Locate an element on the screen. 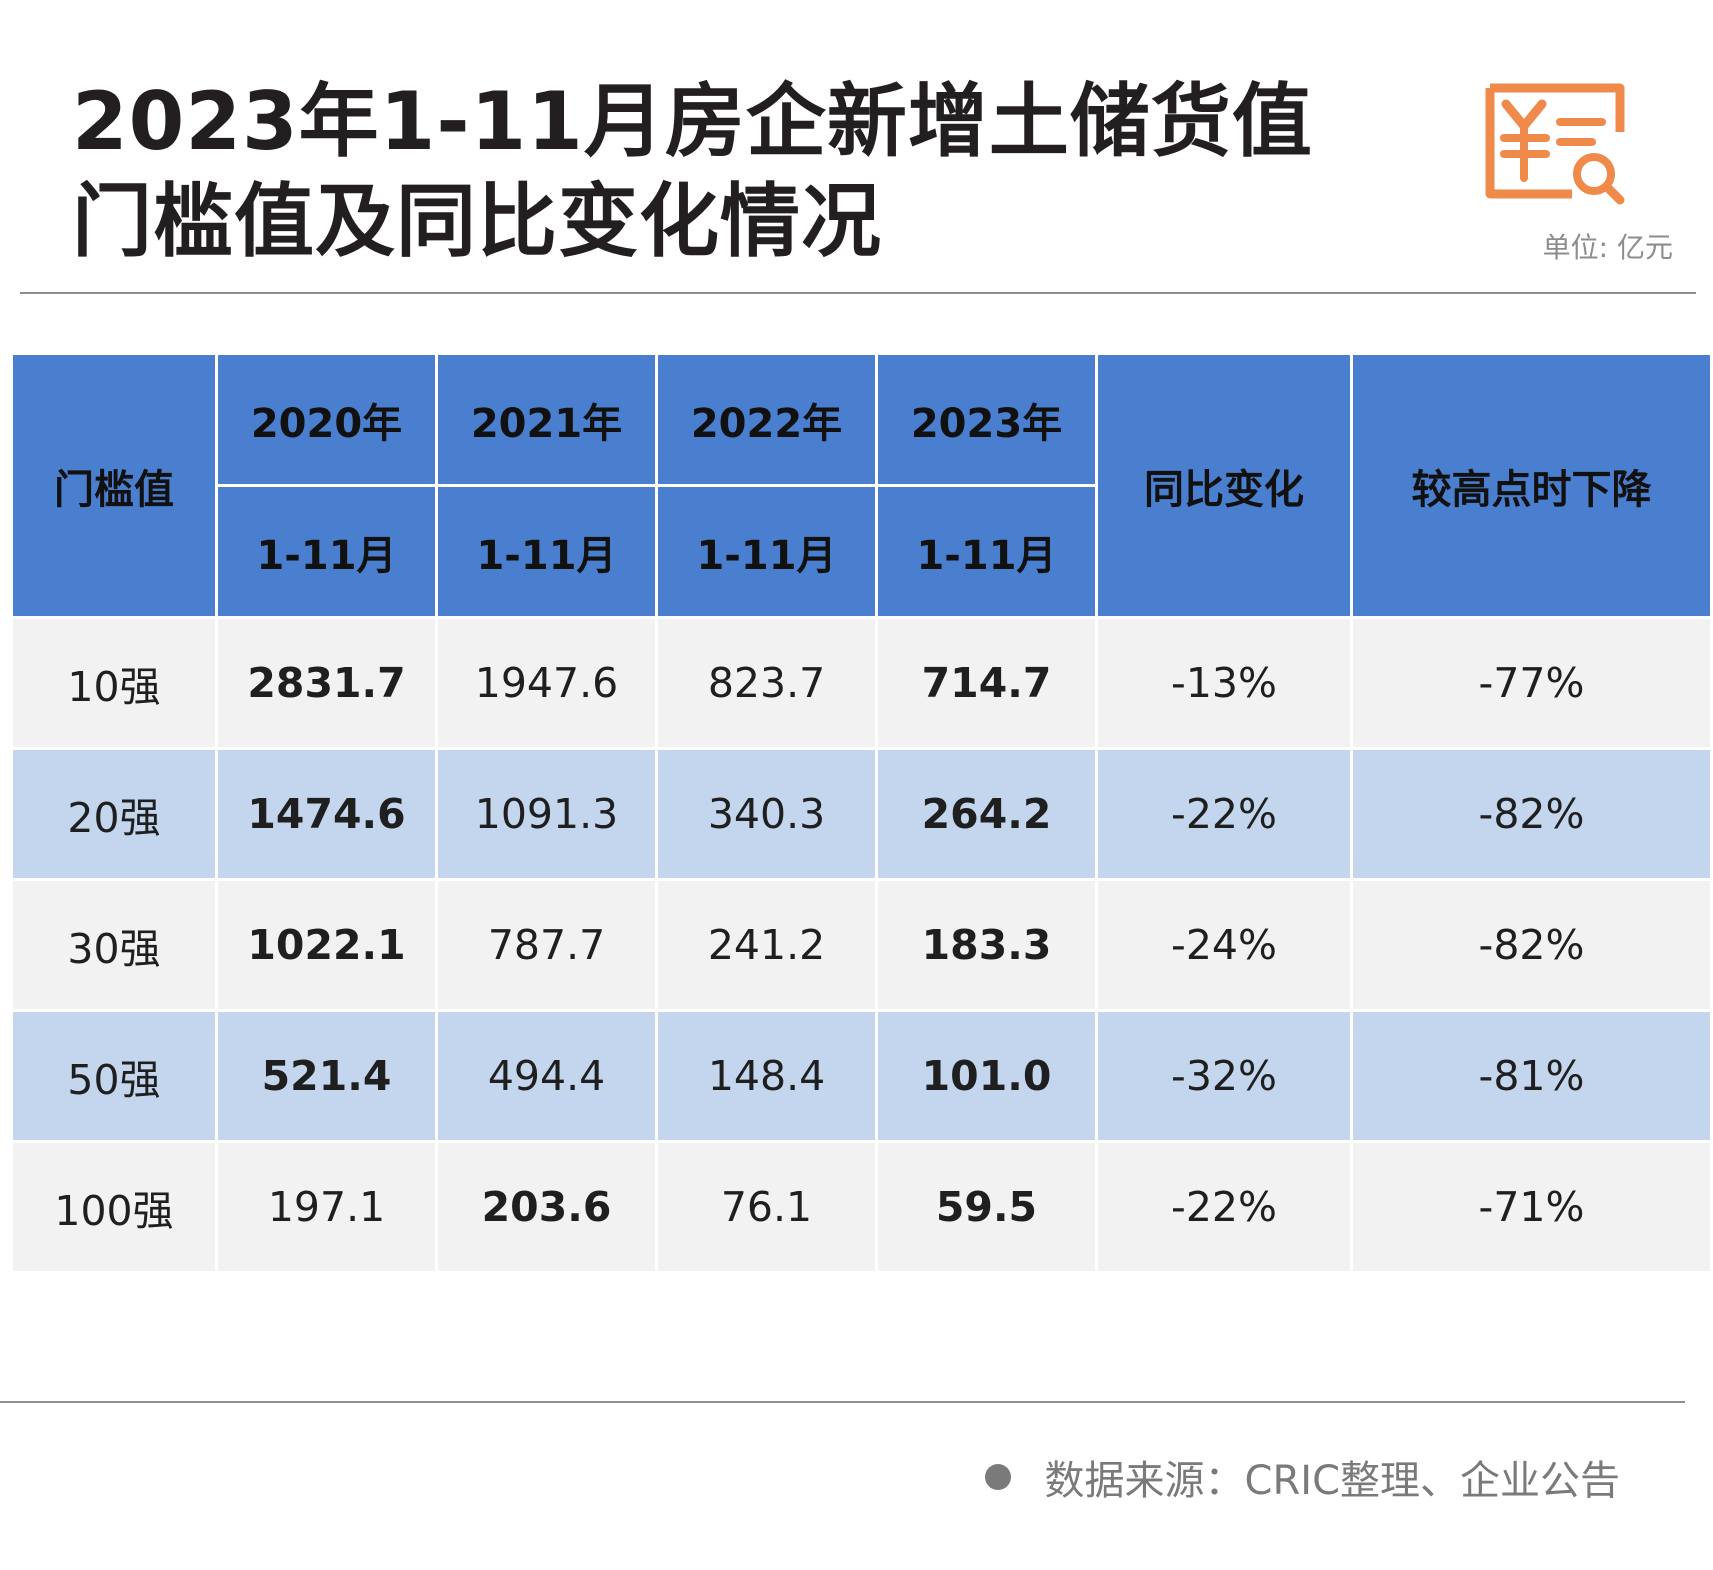 Image resolution: width=1713 pixels, height=1570 pixels. value-cell: 494.4 is located at coordinates (546, 1076).